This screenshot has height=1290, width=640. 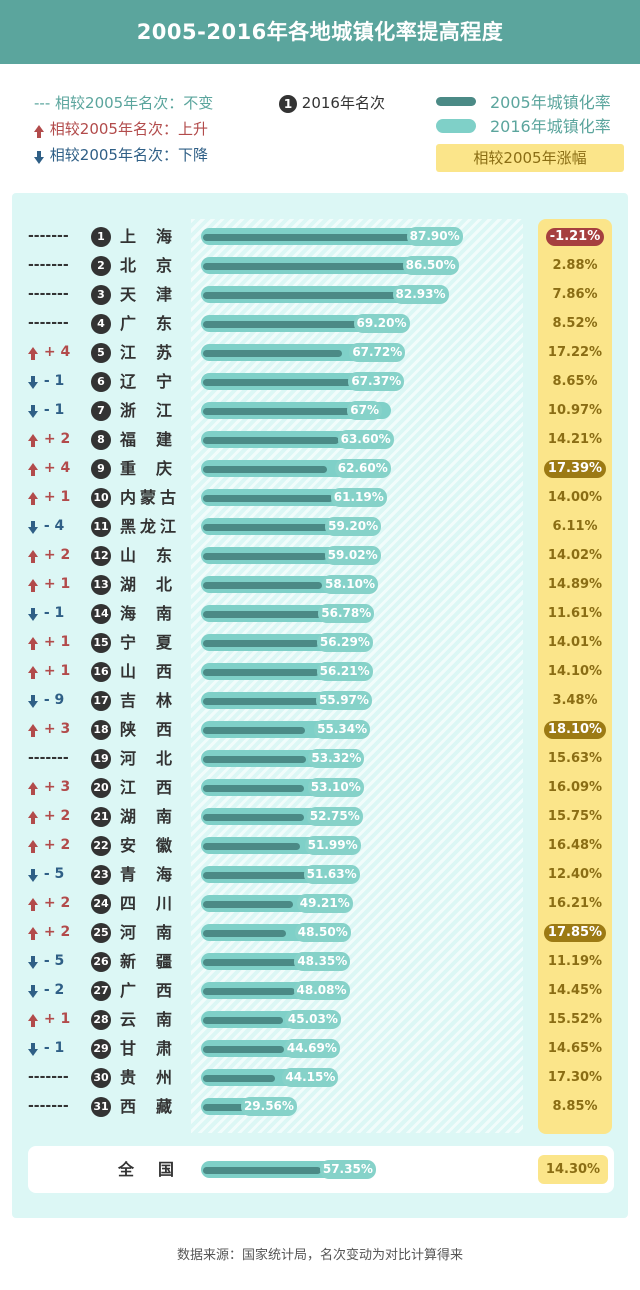 I want to click on table-row: - 5 26 新疆 48.35% 11.19%, so click(x=320, y=961).